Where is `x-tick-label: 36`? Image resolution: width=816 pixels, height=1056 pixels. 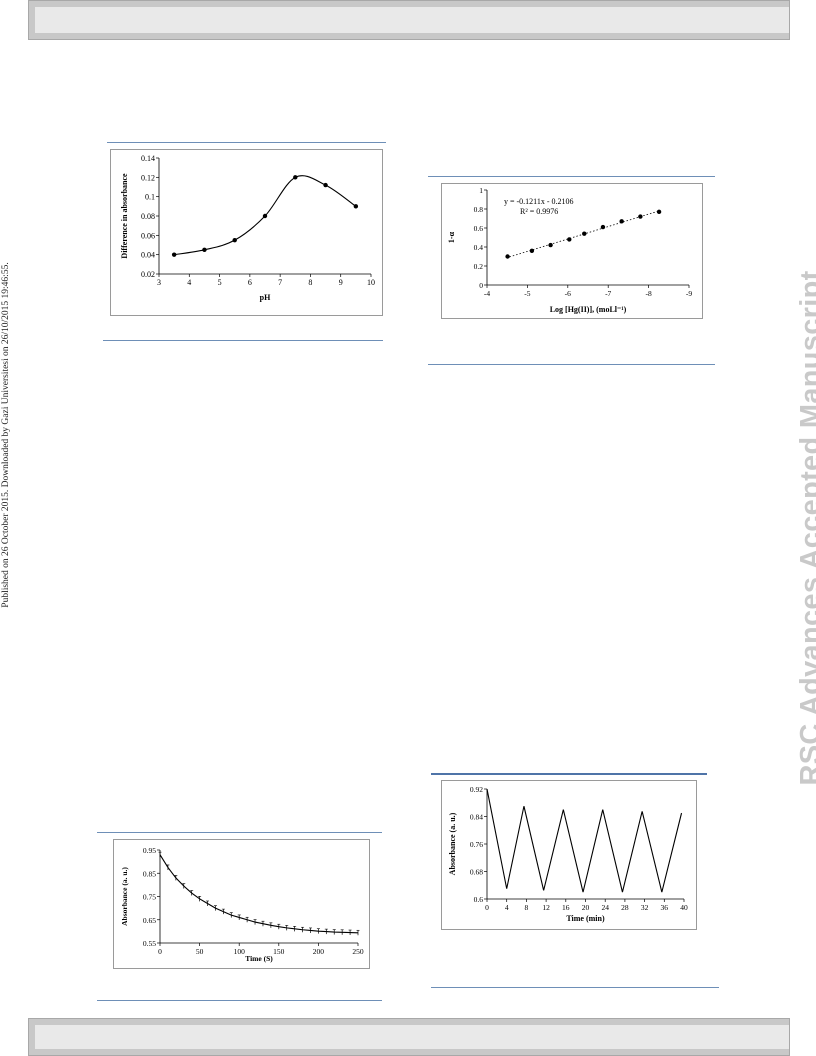 x-tick-label: 36 is located at coordinates (665, 907).